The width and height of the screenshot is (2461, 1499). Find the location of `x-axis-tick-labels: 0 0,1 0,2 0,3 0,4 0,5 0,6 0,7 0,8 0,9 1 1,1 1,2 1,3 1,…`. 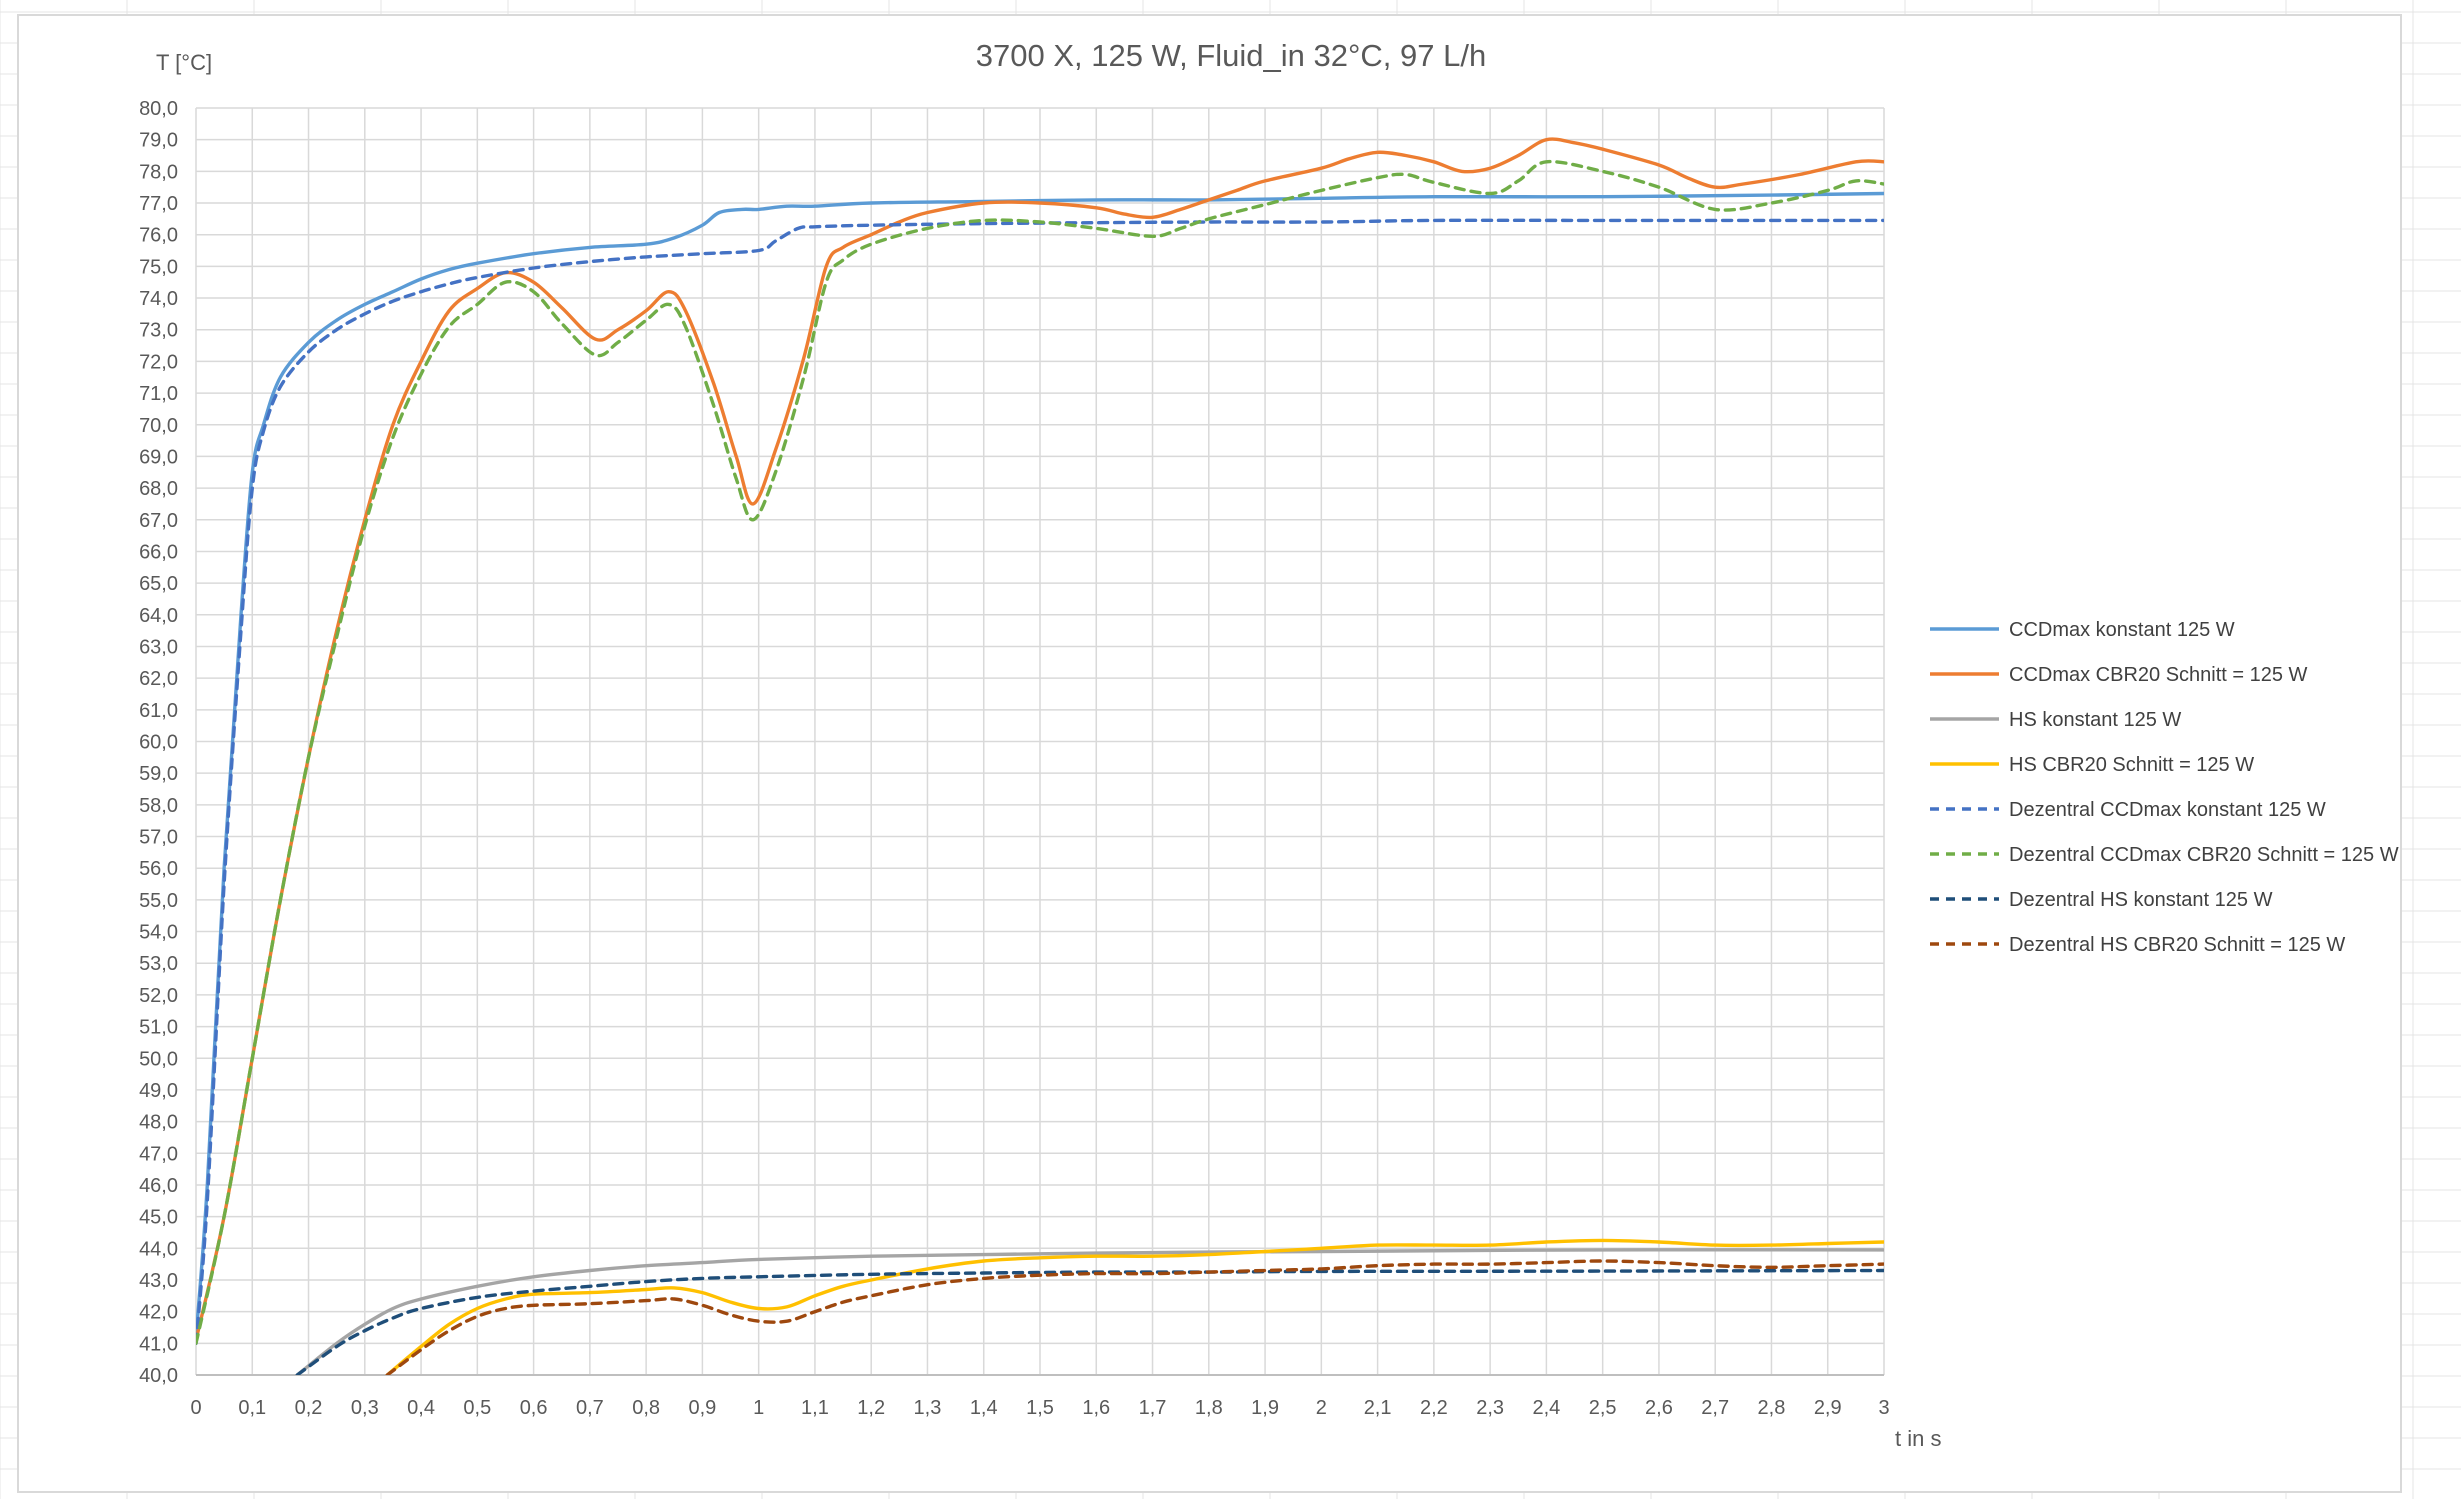

x-axis-tick-labels: 0 0,1 0,2 0,3 0,4 0,5 0,6 0,7 0,8 0,9 1 1,1 1,2 1,3 1,… is located at coordinates (1039, 1408).